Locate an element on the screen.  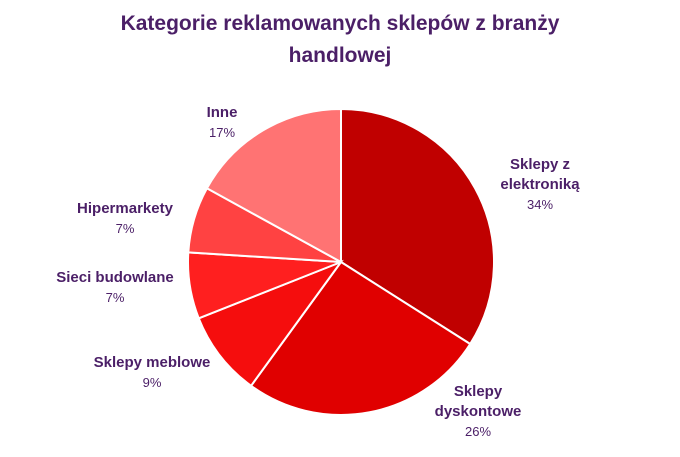
value-label: 17% is located at coordinates (222, 132).